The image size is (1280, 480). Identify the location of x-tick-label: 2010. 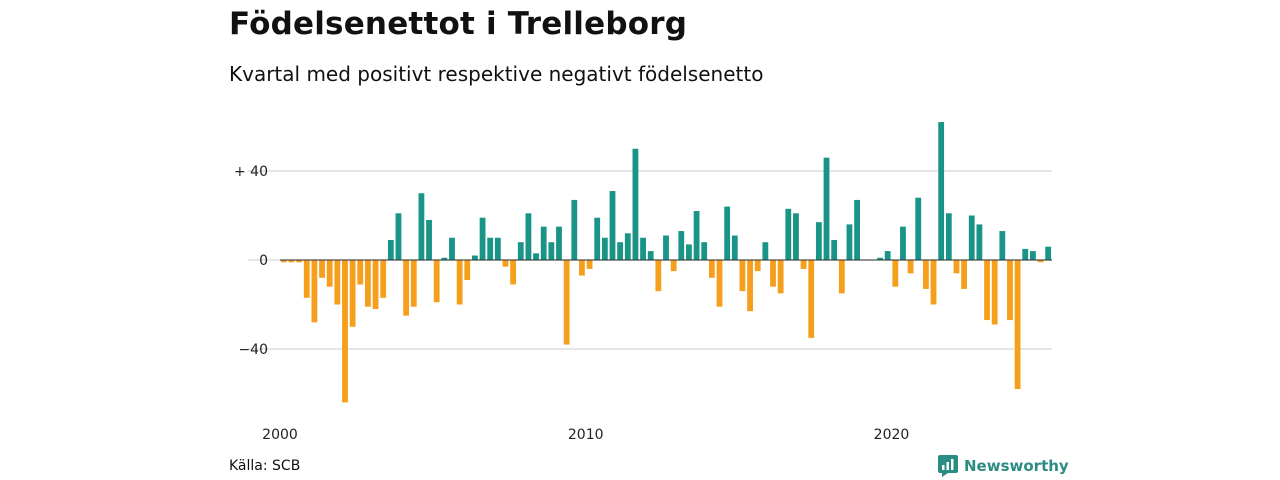
(586, 435).